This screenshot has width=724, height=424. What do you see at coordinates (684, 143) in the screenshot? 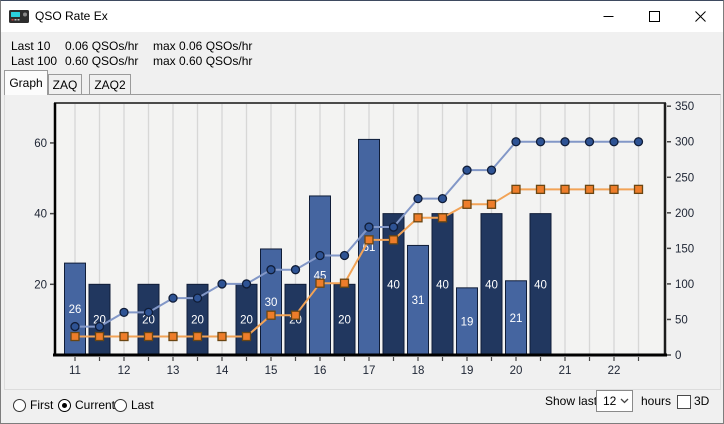
I see `right-tick-label: 300` at bounding box center [684, 143].